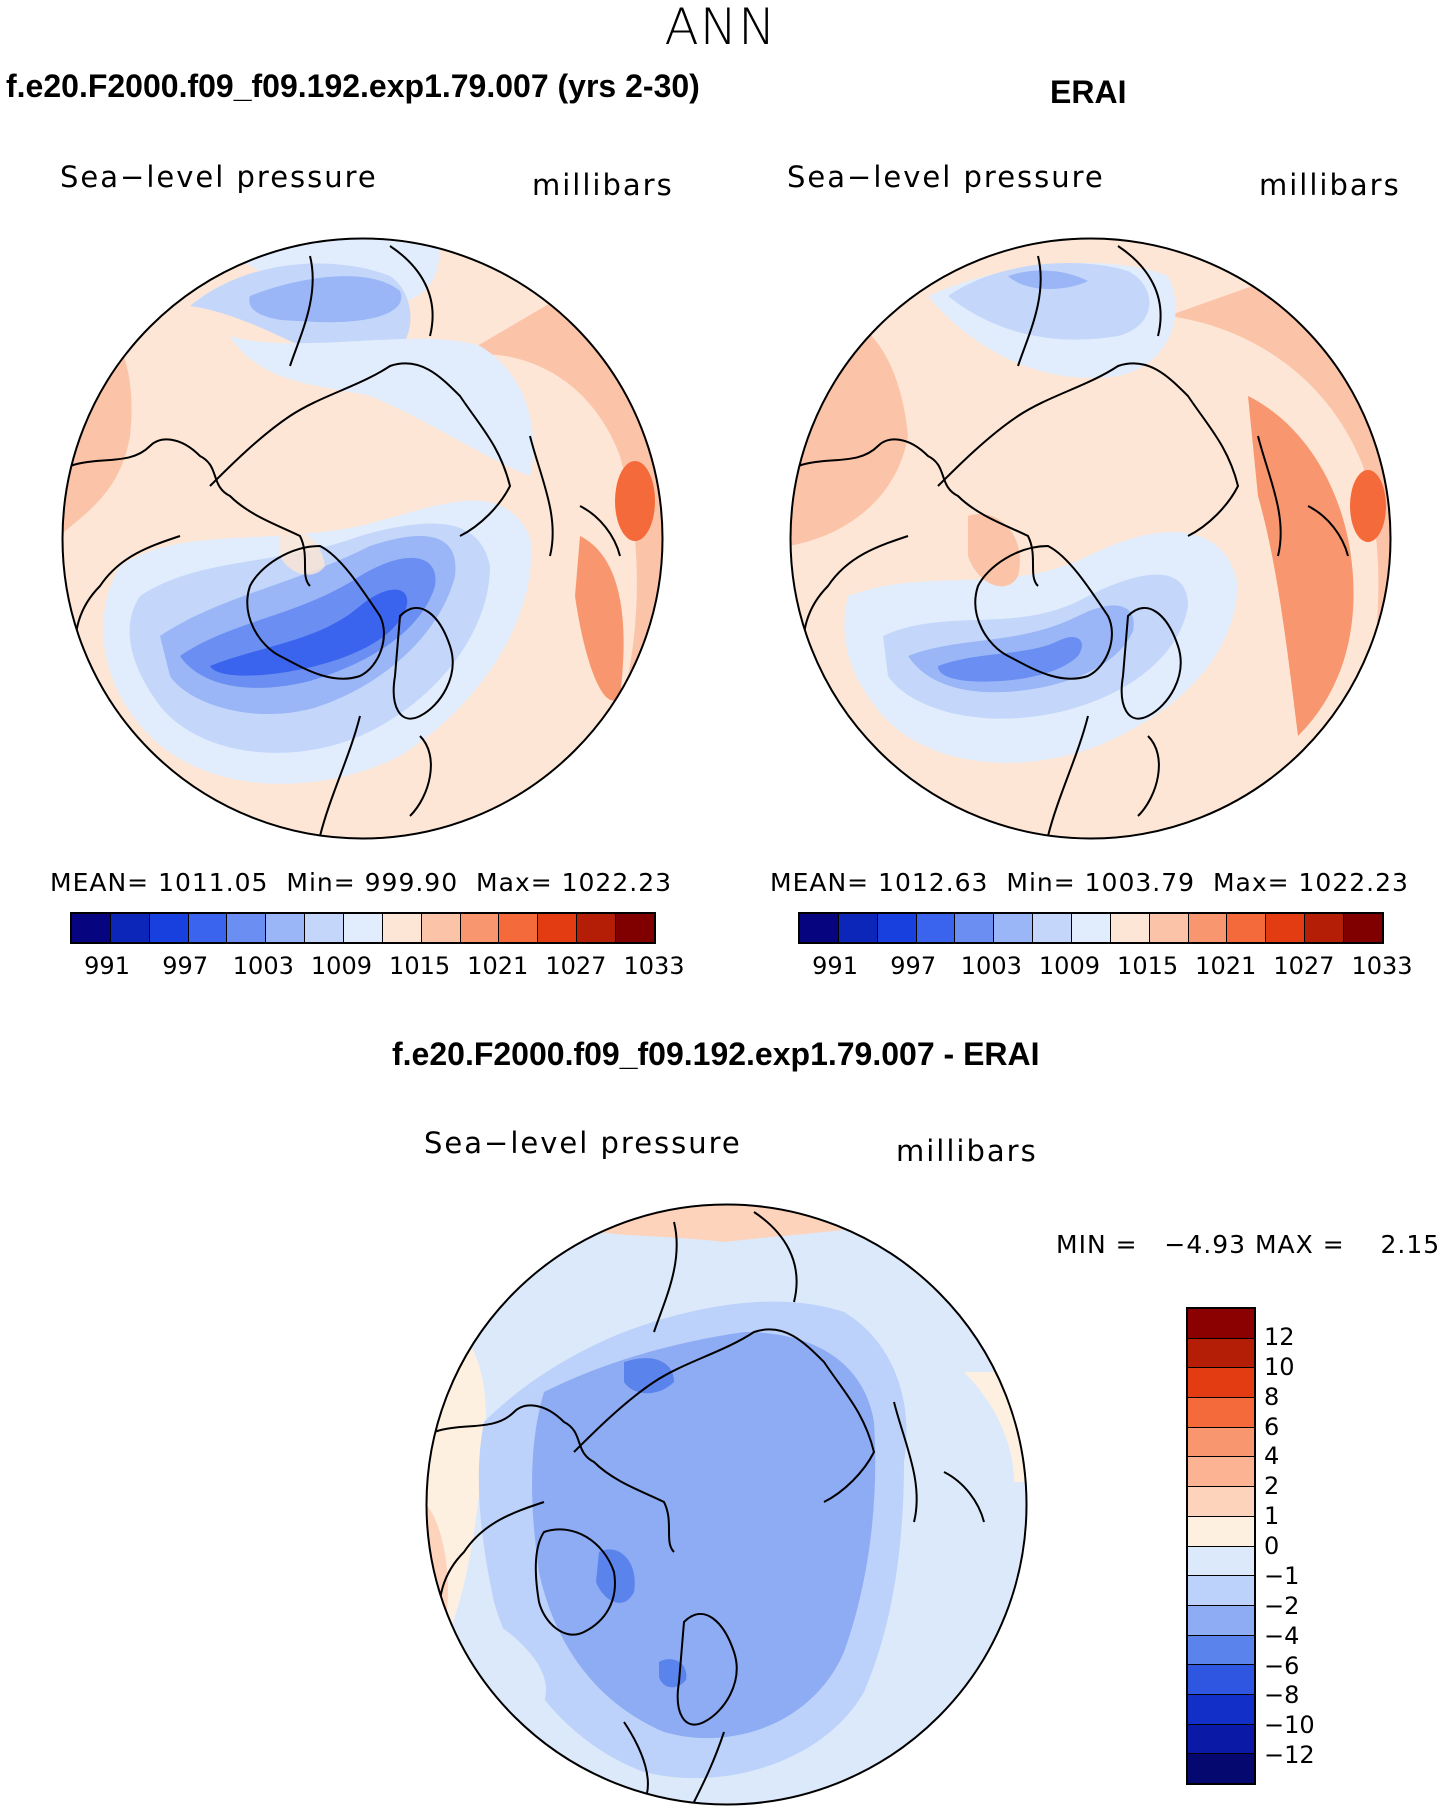 The width and height of the screenshot is (1441, 1807). I want to click on panel-model-coastlines, so click(345, 541).